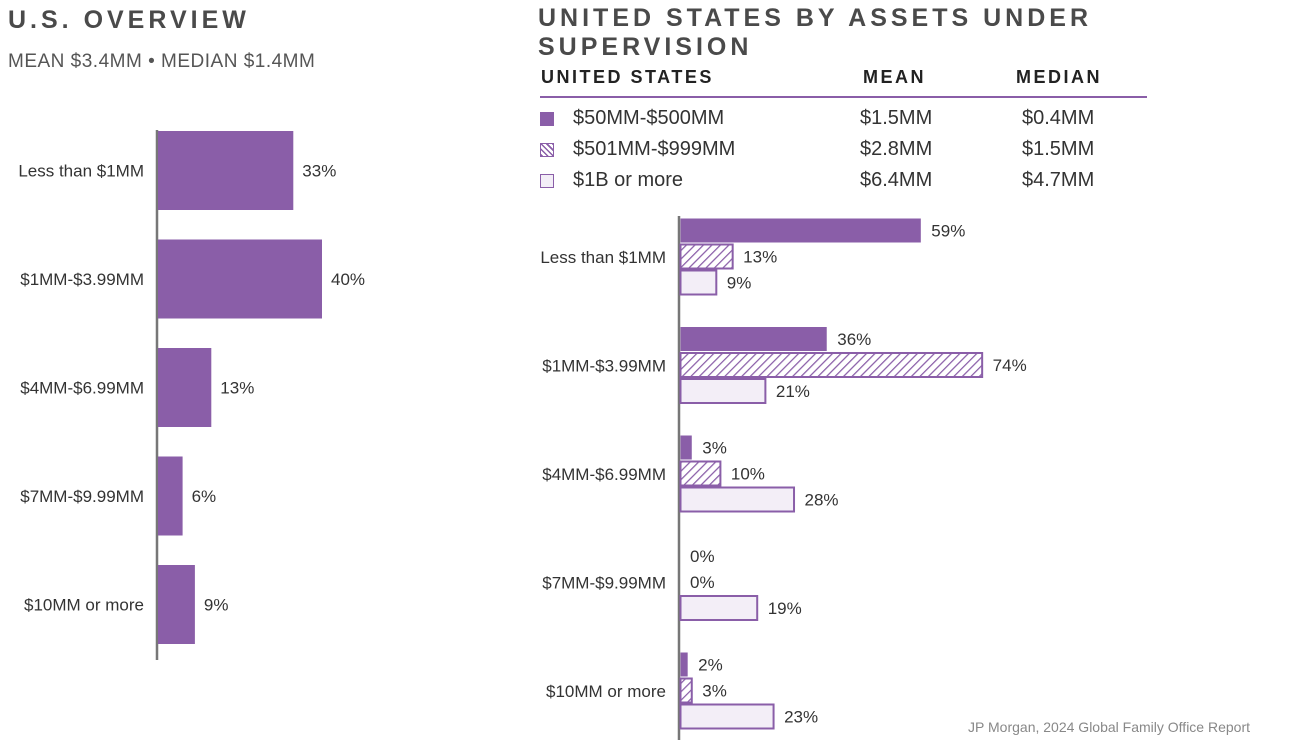  I want to click on legend-swatch-hatched, so click(547, 150).